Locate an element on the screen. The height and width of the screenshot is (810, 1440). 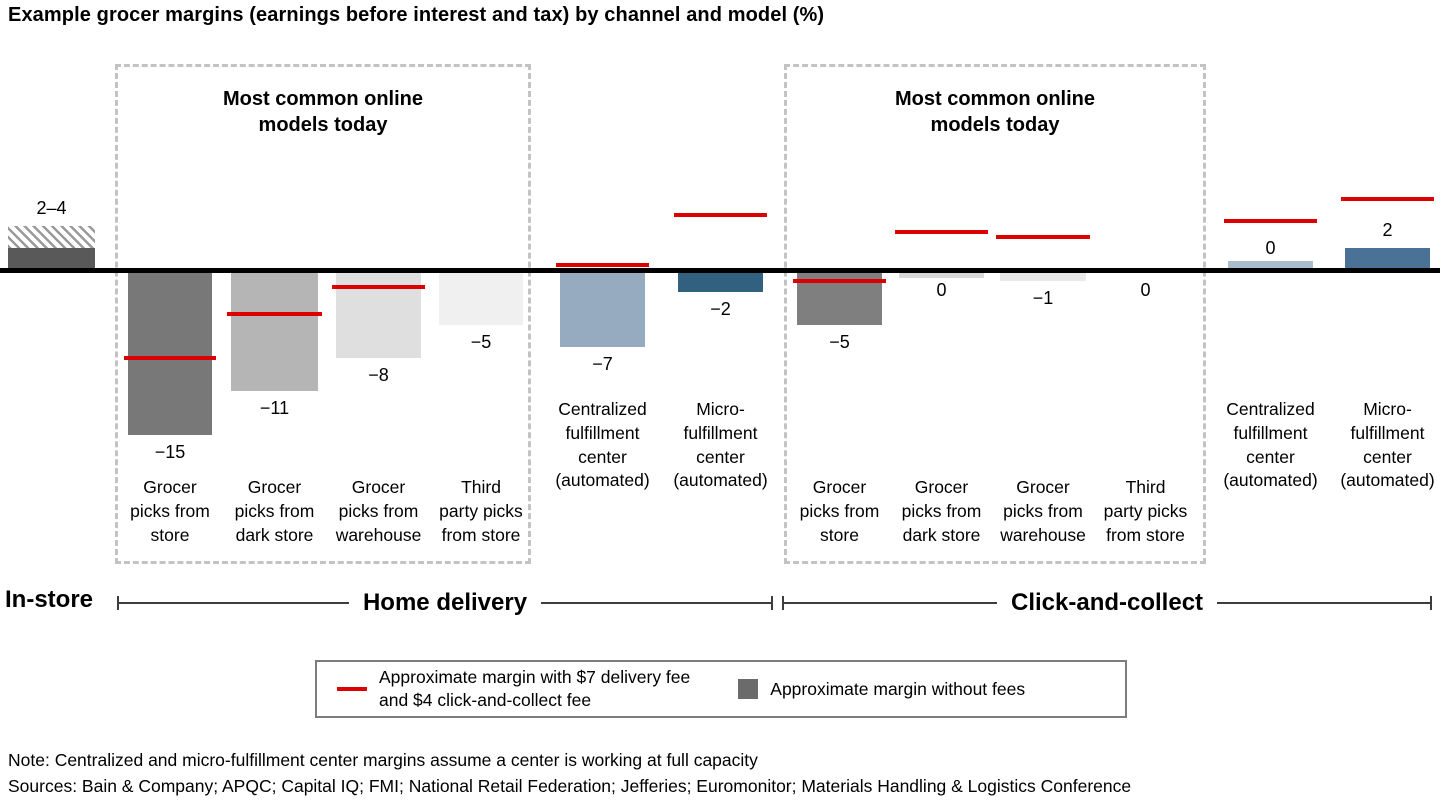
category-label-cc-micro-fc: Micro- fulfillment center (automated) is located at coordinates (1387, 445).